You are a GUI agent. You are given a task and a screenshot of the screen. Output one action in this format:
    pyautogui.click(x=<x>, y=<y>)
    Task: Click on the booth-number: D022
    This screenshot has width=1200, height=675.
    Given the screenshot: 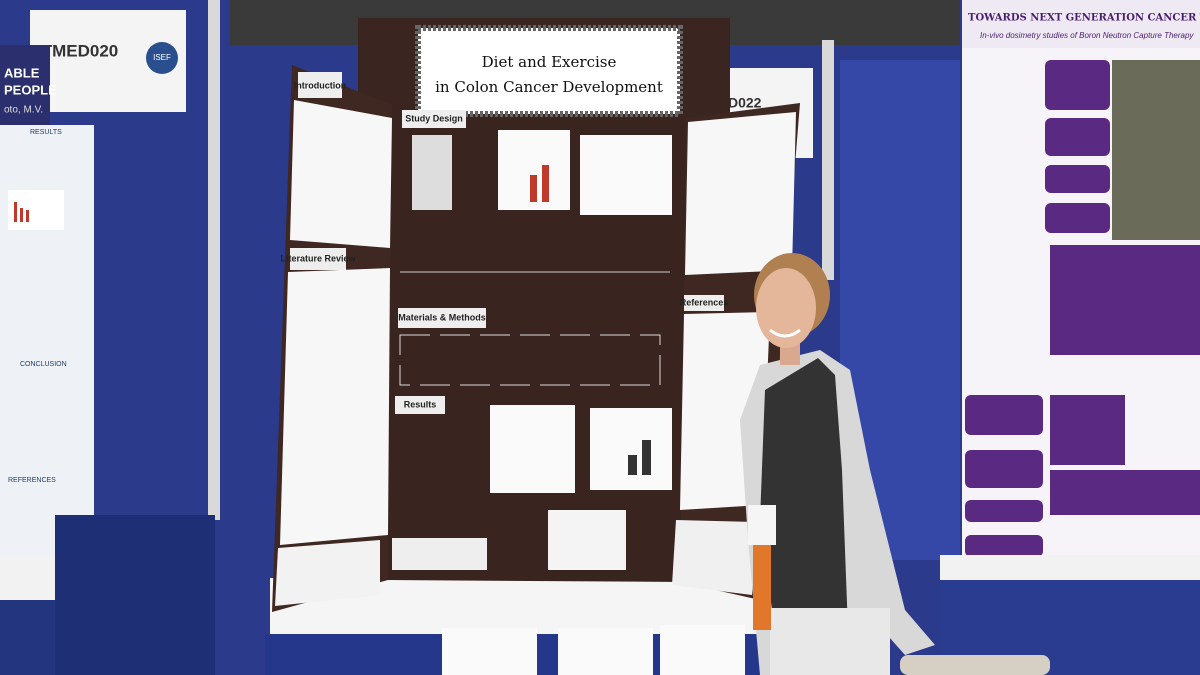 What is the action you would take?
    pyautogui.click(x=745, y=103)
    